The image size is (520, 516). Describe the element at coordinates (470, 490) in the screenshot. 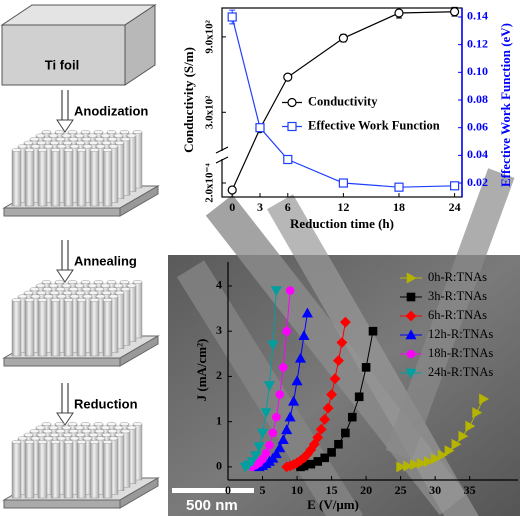

I see `x-tick-label: 35` at that location.